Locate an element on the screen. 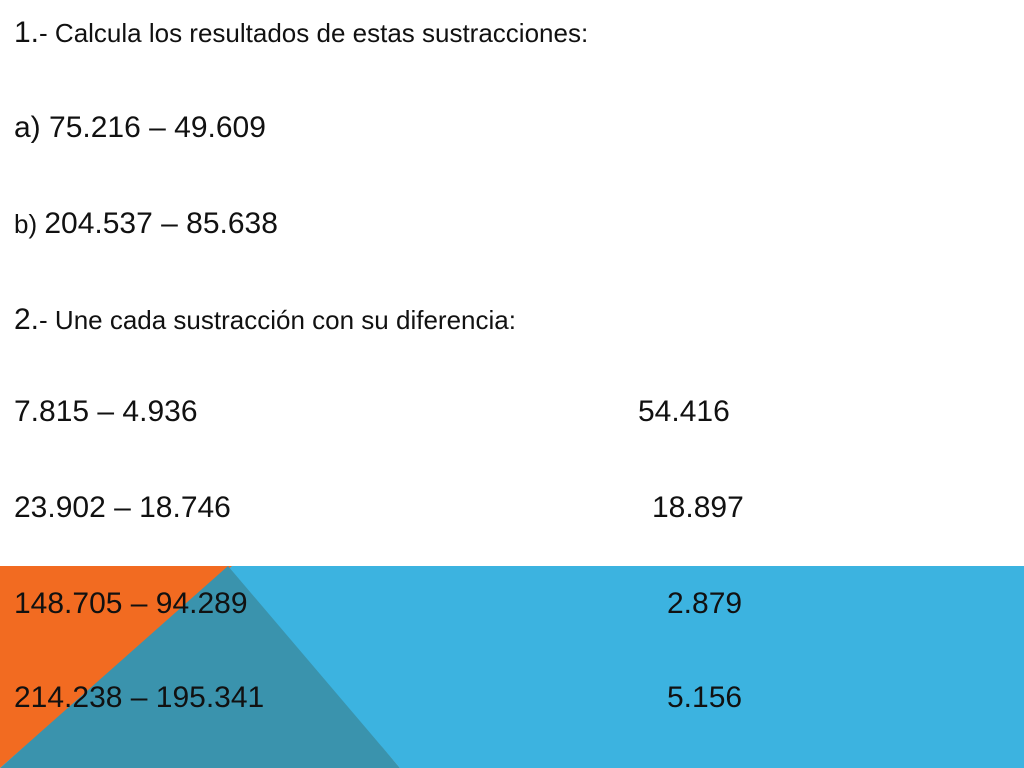  subtraction-expression: 23.902 – 18.746 is located at coordinates (122, 507).